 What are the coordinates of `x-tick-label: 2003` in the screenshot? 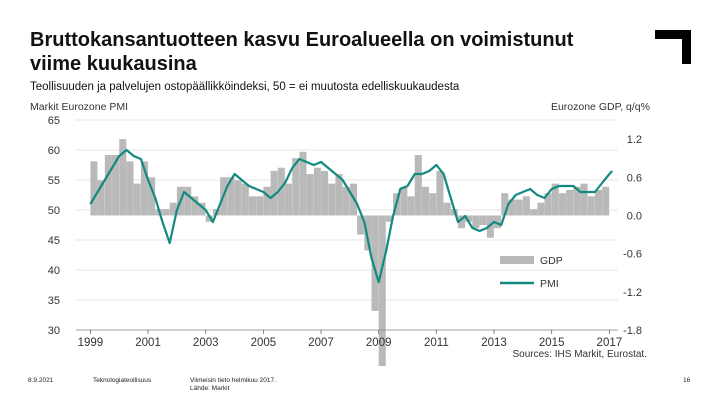 It's located at (206, 343).